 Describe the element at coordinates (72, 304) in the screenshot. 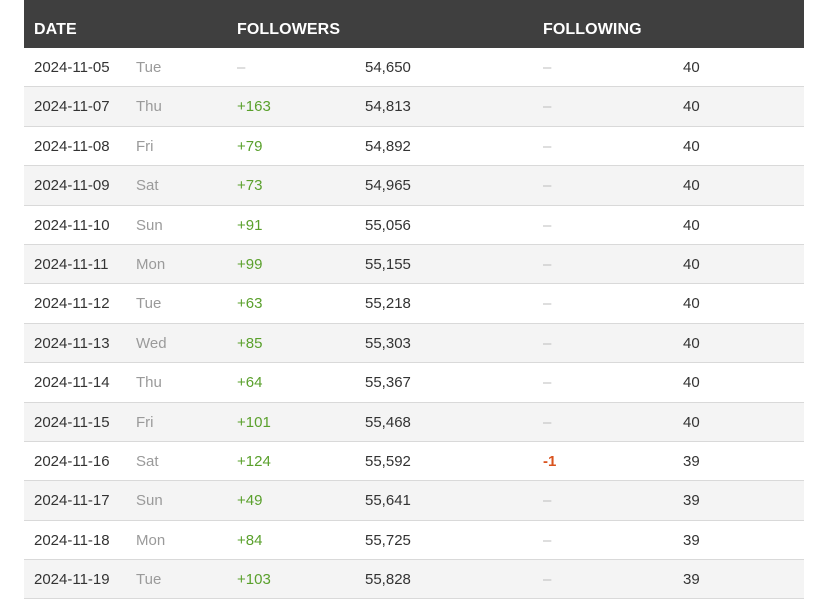

I see `row-date: 2024-11-12` at that location.